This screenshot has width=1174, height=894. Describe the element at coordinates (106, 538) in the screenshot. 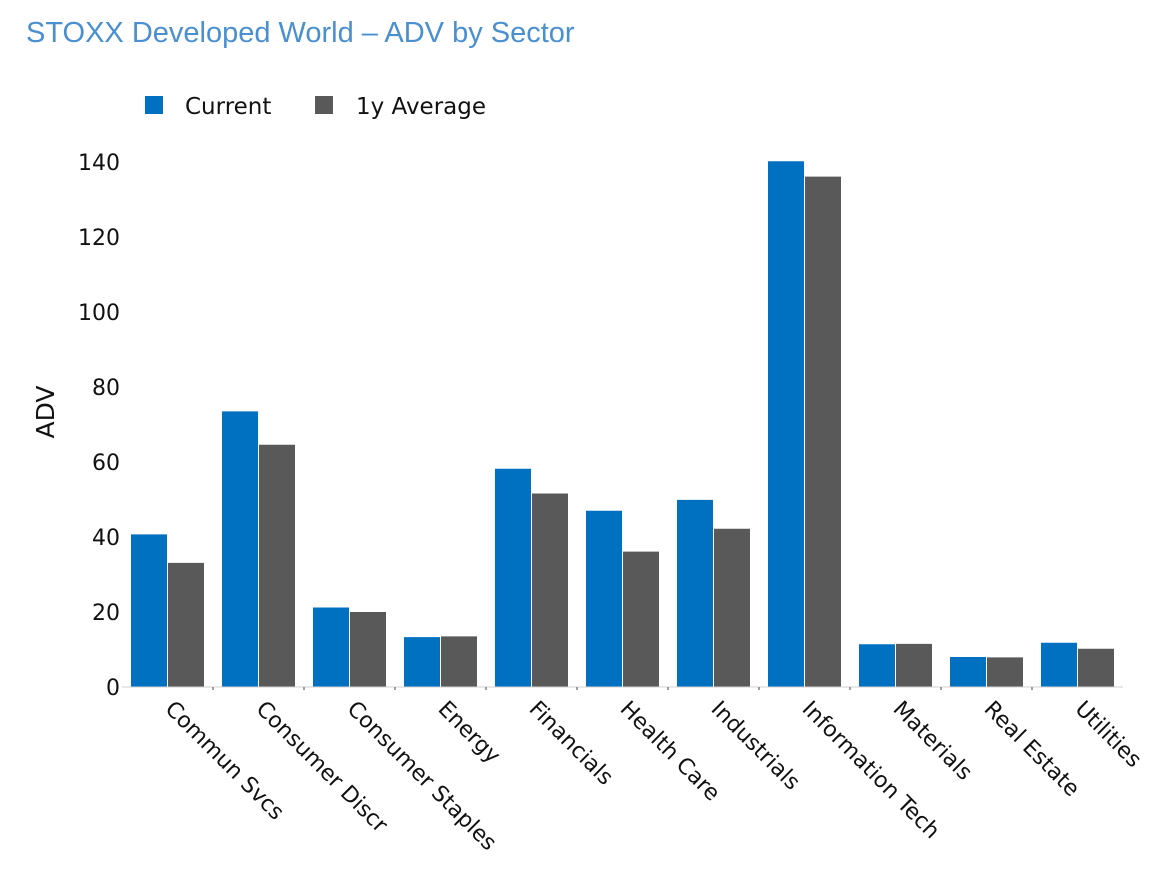

I see `y-tick-label: 40` at that location.